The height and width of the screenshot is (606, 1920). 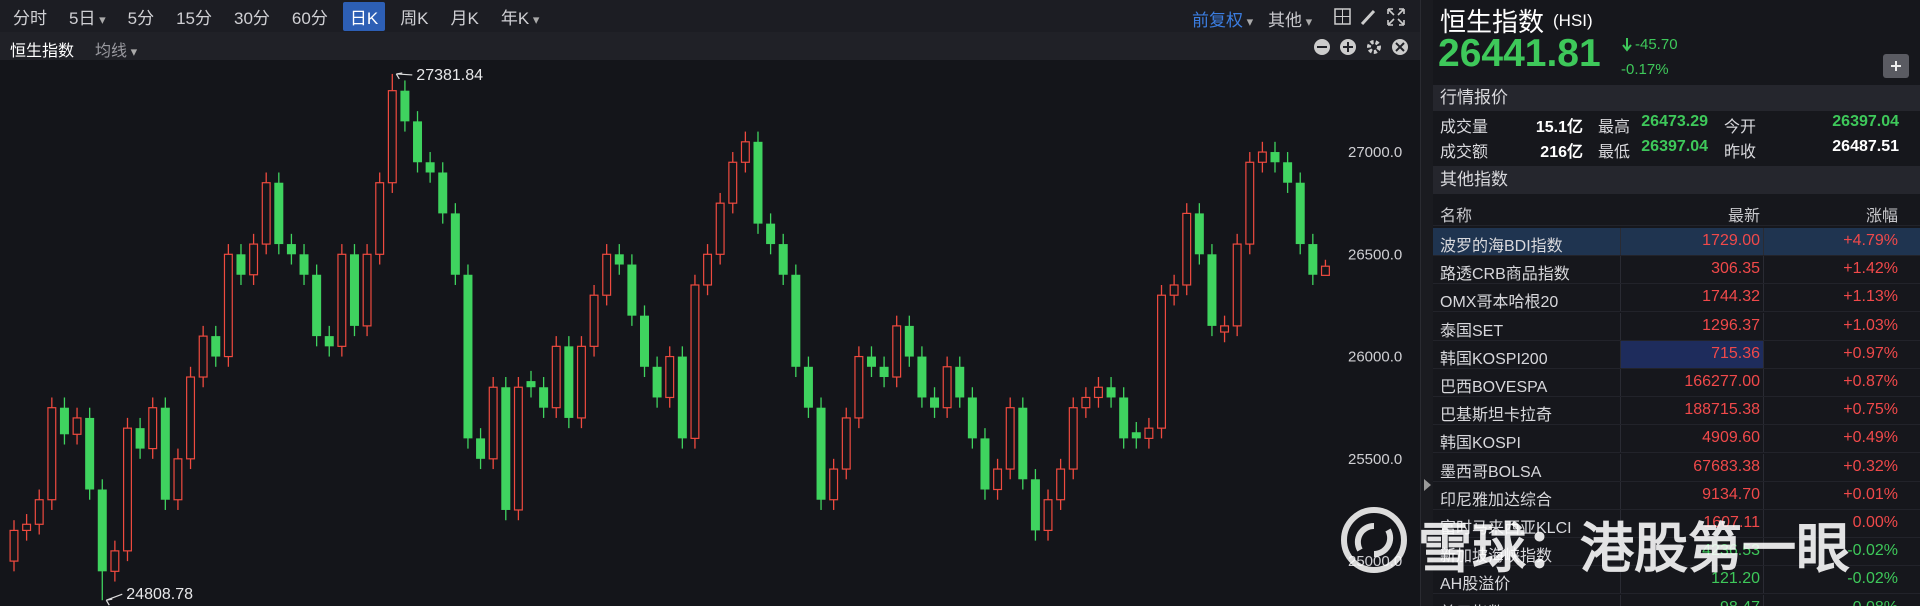 I want to click on column-name: 名称, so click(x=1456, y=216).